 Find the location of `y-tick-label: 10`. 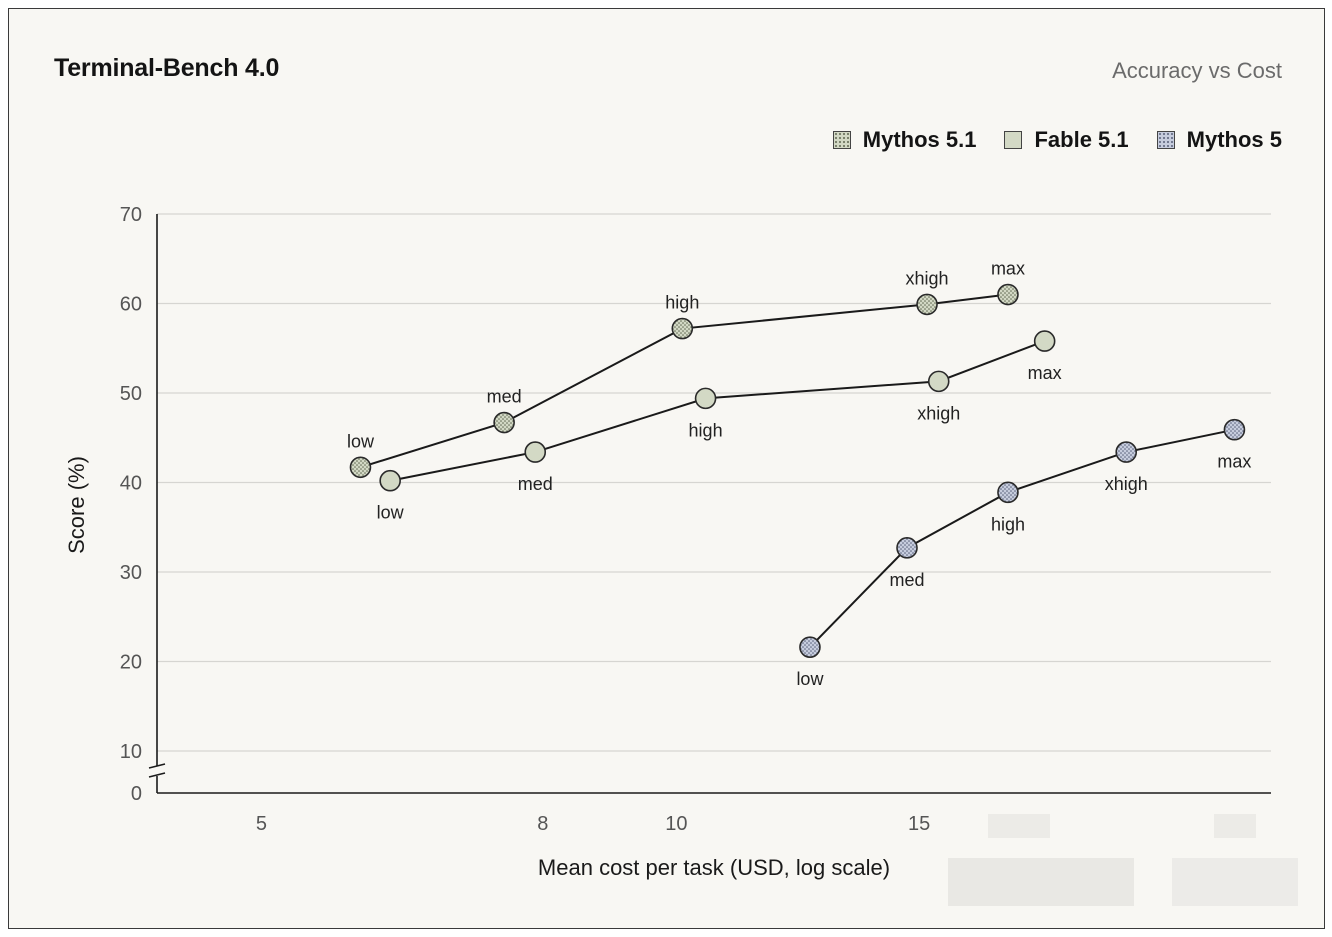

y-tick-label: 10 is located at coordinates (131, 752).